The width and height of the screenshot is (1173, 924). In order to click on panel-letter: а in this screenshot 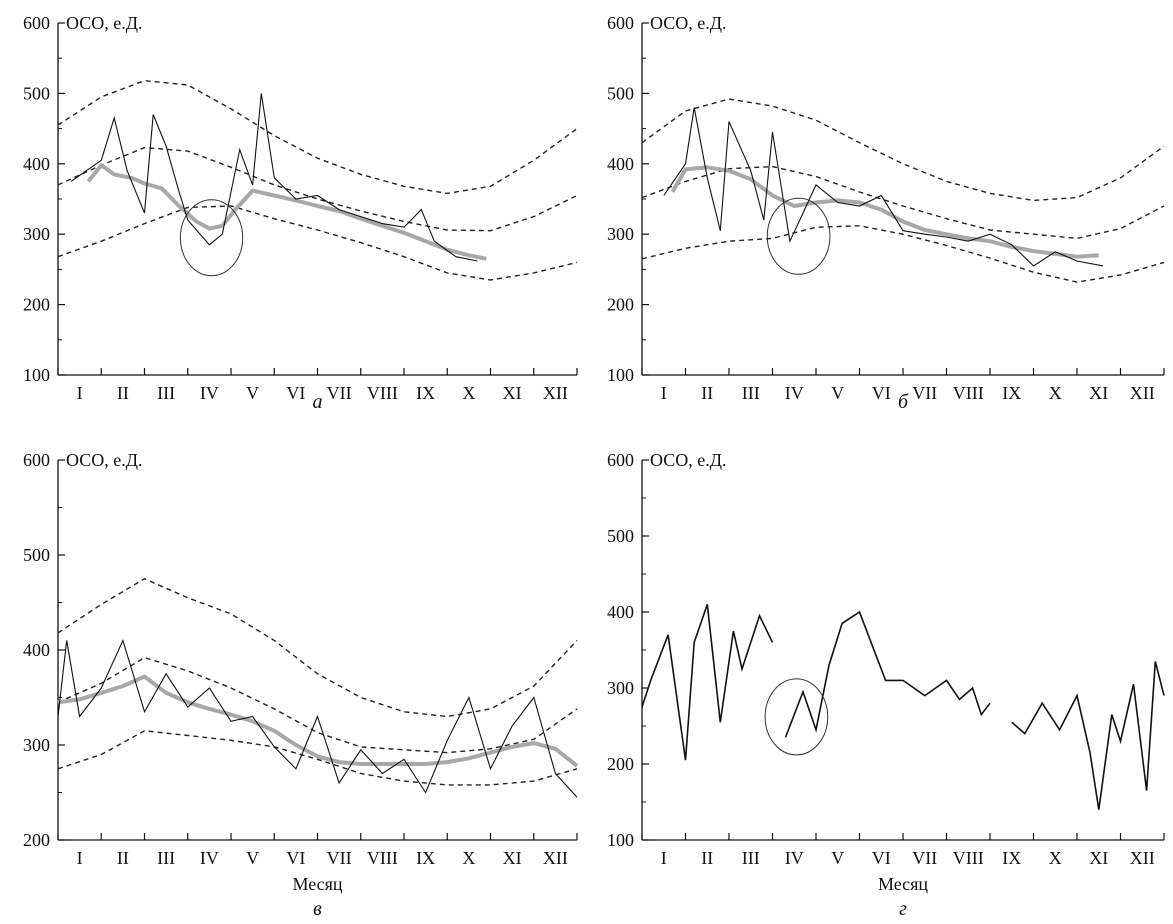, I will do `click(318, 402)`.